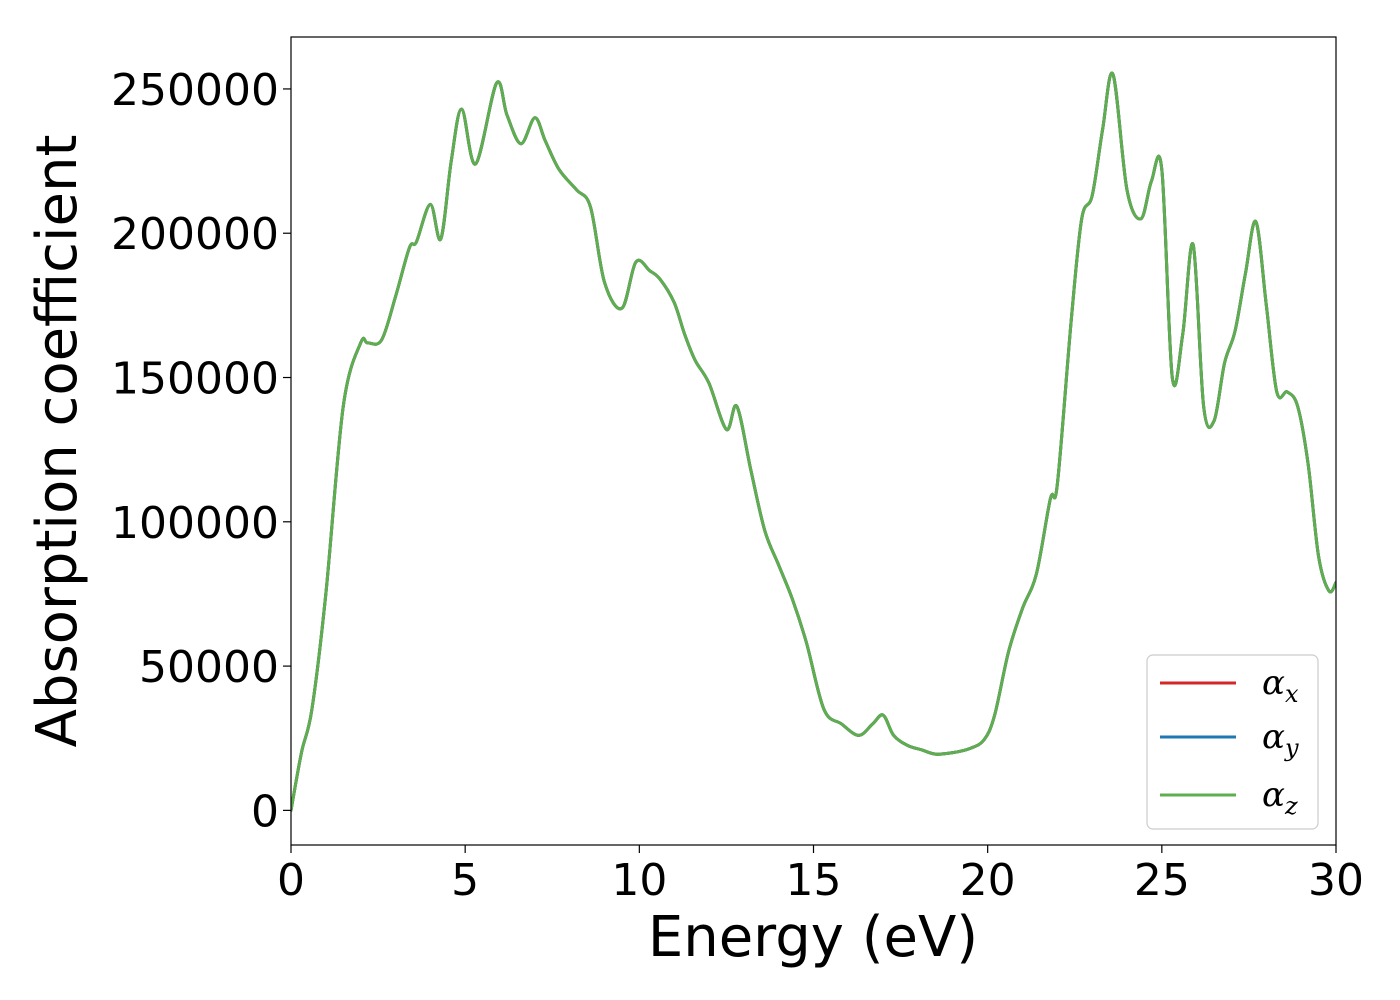 Image resolution: width=1400 pixels, height=1000 pixels. Describe the element at coordinates (1232, 742) in the screenshot. I see `legend-box` at that location.